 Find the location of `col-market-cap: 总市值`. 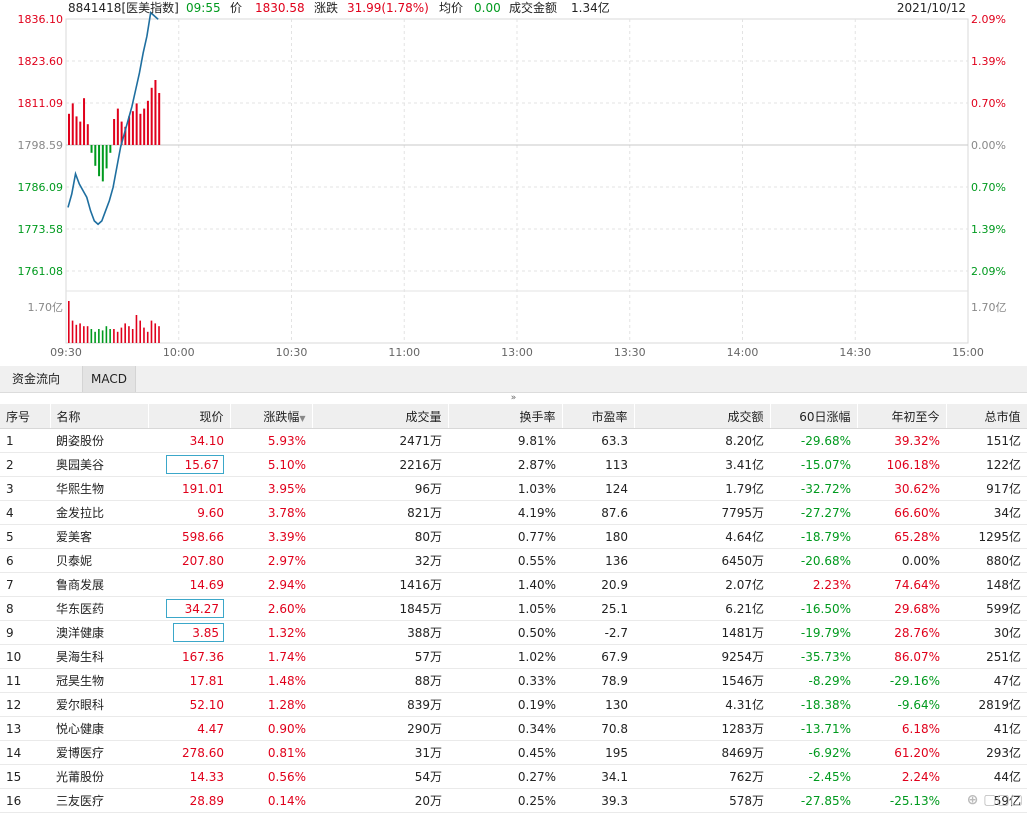

col-market-cap: 总市值 is located at coordinates (986, 416).